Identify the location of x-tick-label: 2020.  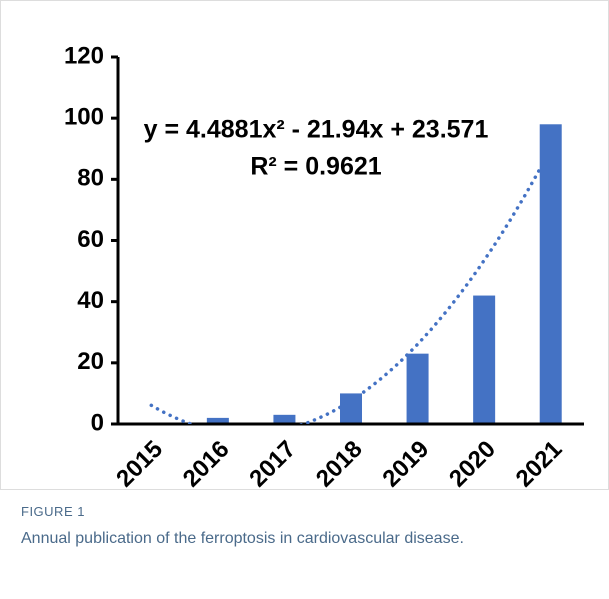
(472, 463).